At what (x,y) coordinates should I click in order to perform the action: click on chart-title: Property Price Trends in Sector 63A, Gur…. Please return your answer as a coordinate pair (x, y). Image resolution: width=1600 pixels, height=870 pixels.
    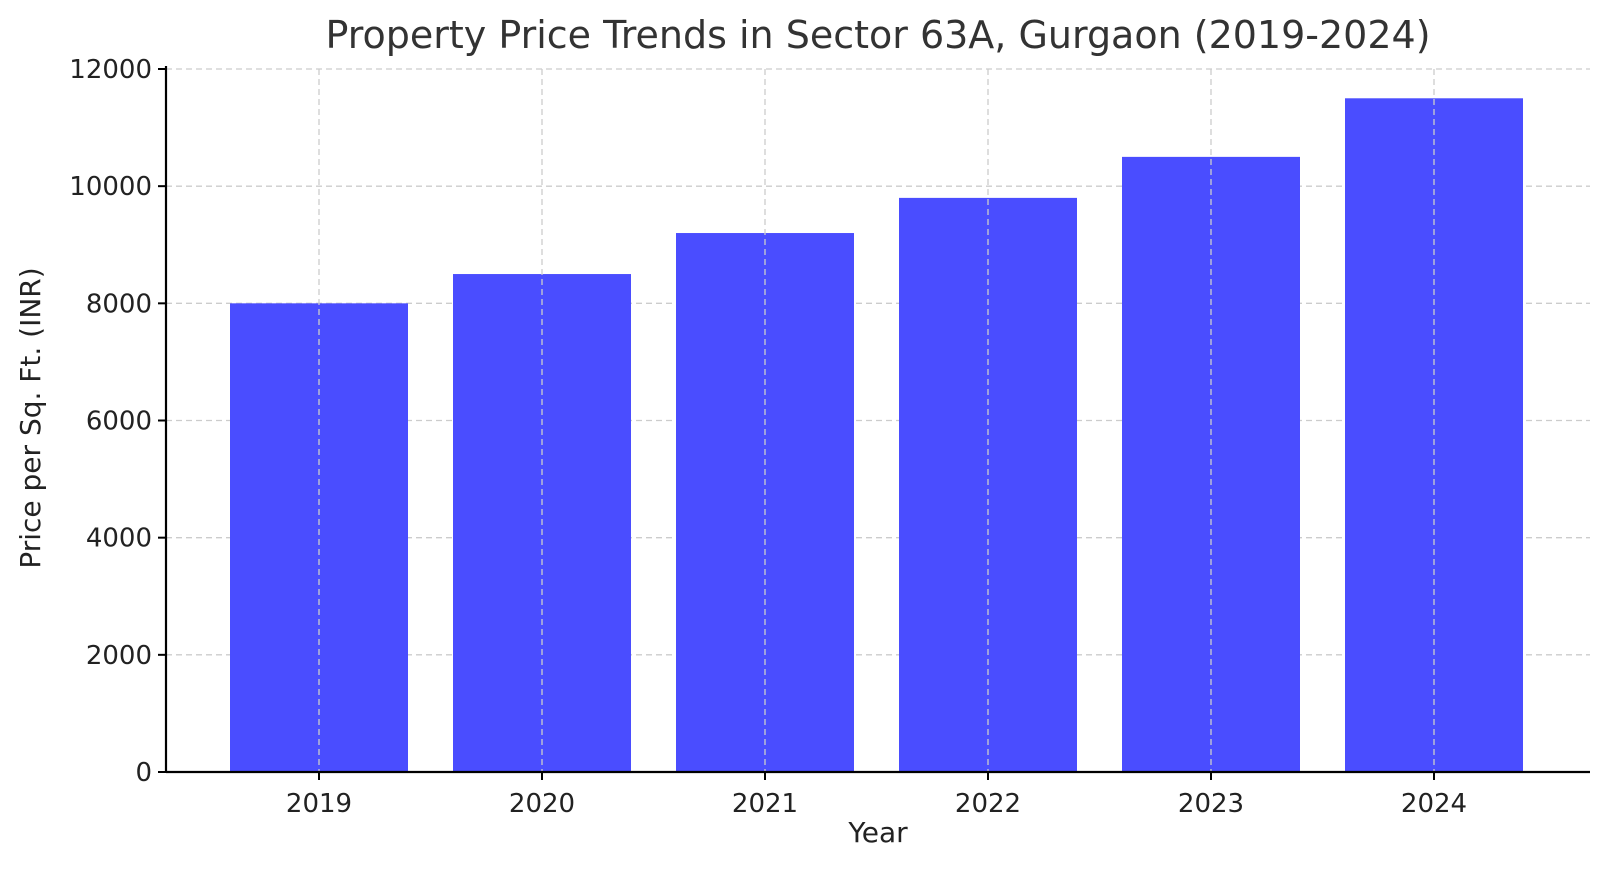
    Looking at the image, I should click on (877, 35).